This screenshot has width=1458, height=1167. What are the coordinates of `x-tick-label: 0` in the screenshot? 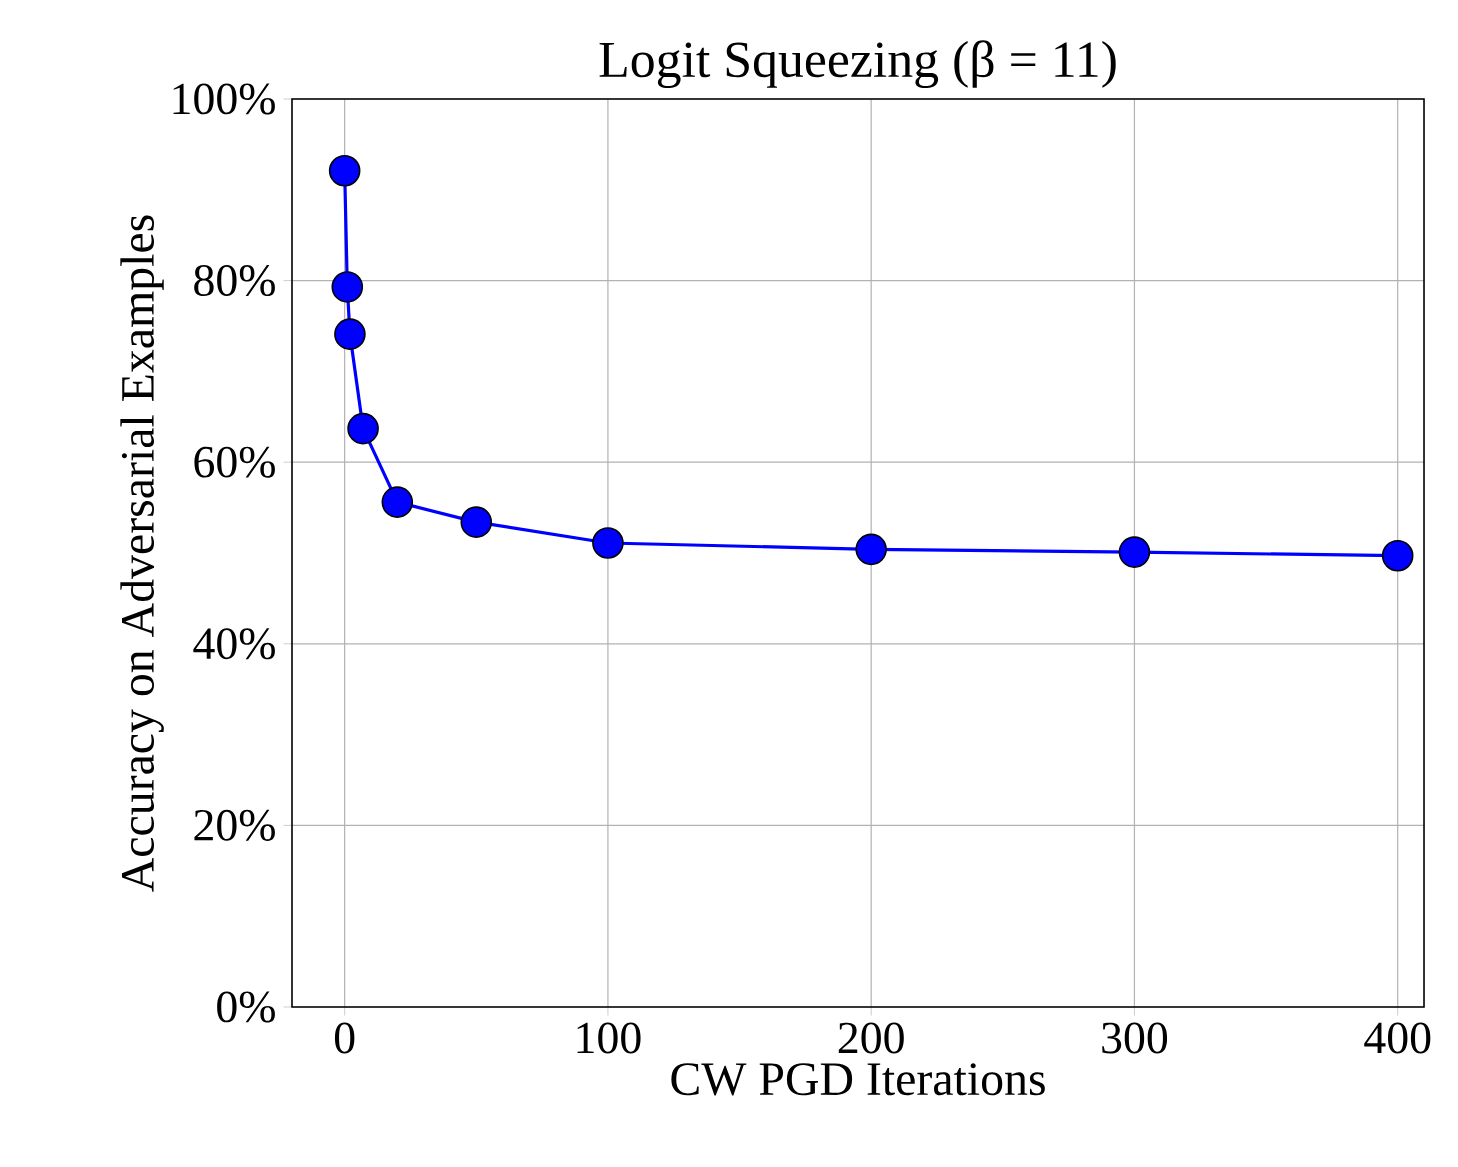 It's located at (344, 1038).